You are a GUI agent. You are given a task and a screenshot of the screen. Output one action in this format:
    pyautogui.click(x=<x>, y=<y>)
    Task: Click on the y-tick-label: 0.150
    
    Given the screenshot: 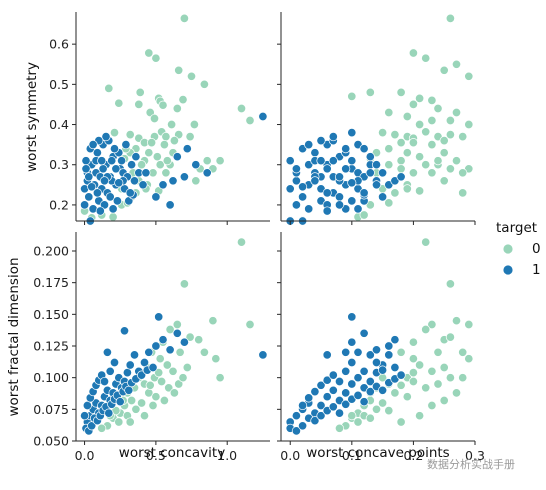 What is the action you would take?
    pyautogui.click(x=51, y=314)
    